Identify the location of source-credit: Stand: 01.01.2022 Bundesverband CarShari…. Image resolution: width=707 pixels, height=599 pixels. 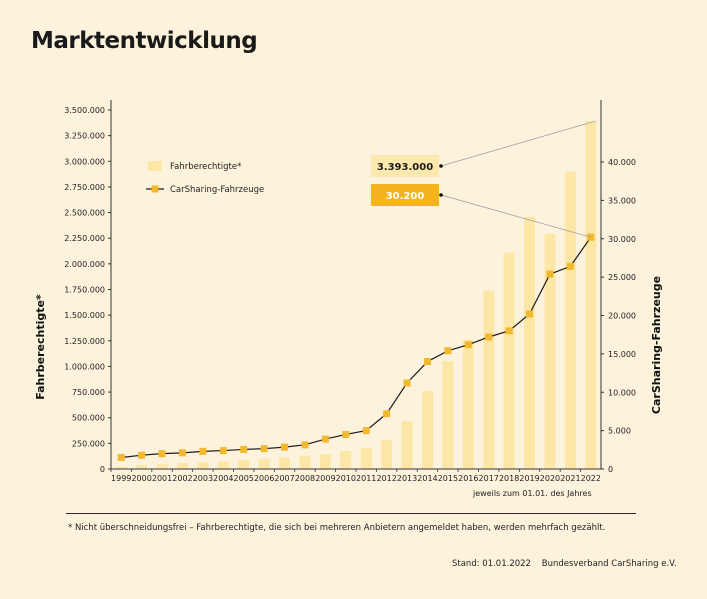
(564, 564).